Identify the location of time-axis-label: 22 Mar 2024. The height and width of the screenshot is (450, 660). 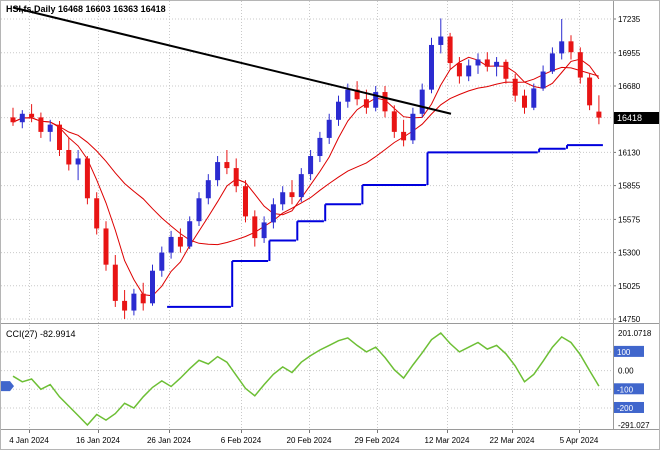
(512, 440).